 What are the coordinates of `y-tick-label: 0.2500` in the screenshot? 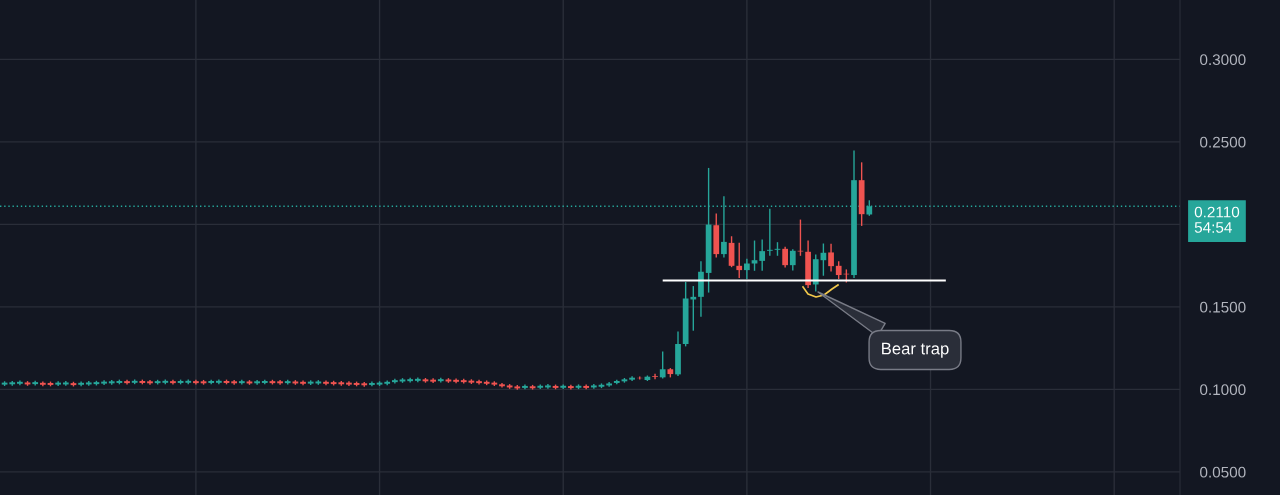 It's located at (1223, 142).